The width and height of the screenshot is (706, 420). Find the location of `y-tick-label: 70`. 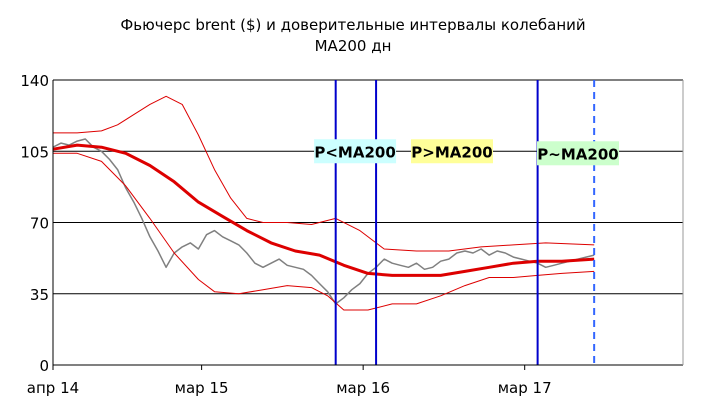

y-tick-label: 70 is located at coordinates (39, 224).